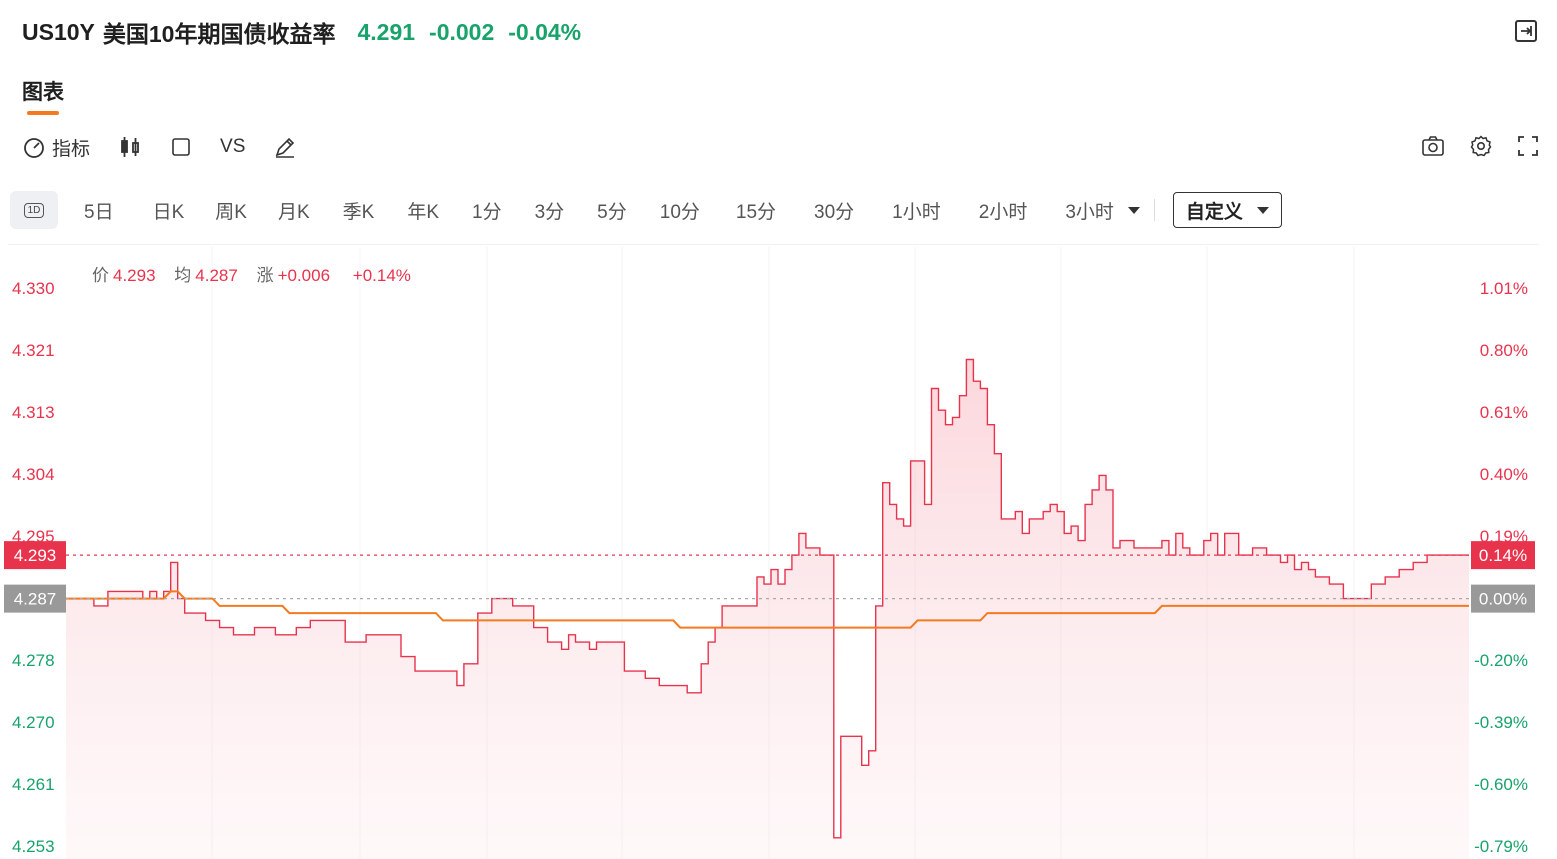  Describe the element at coordinates (33, 288) in the screenshot. I see `y-tick-left: 4.330` at that location.